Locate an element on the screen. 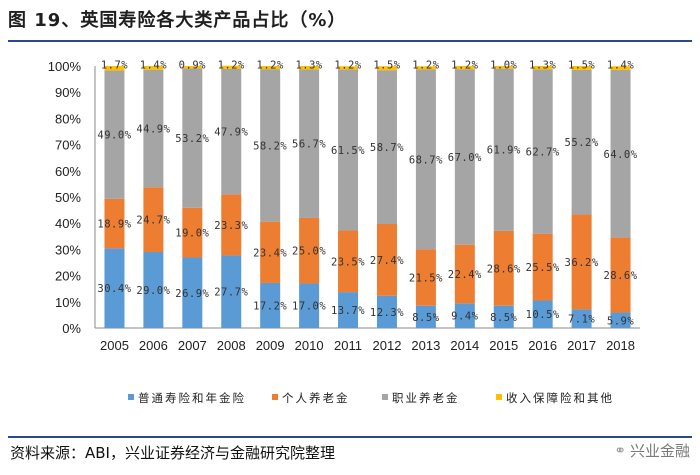 The height and width of the screenshot is (475, 700). data-label: 5.9% is located at coordinates (620, 321).